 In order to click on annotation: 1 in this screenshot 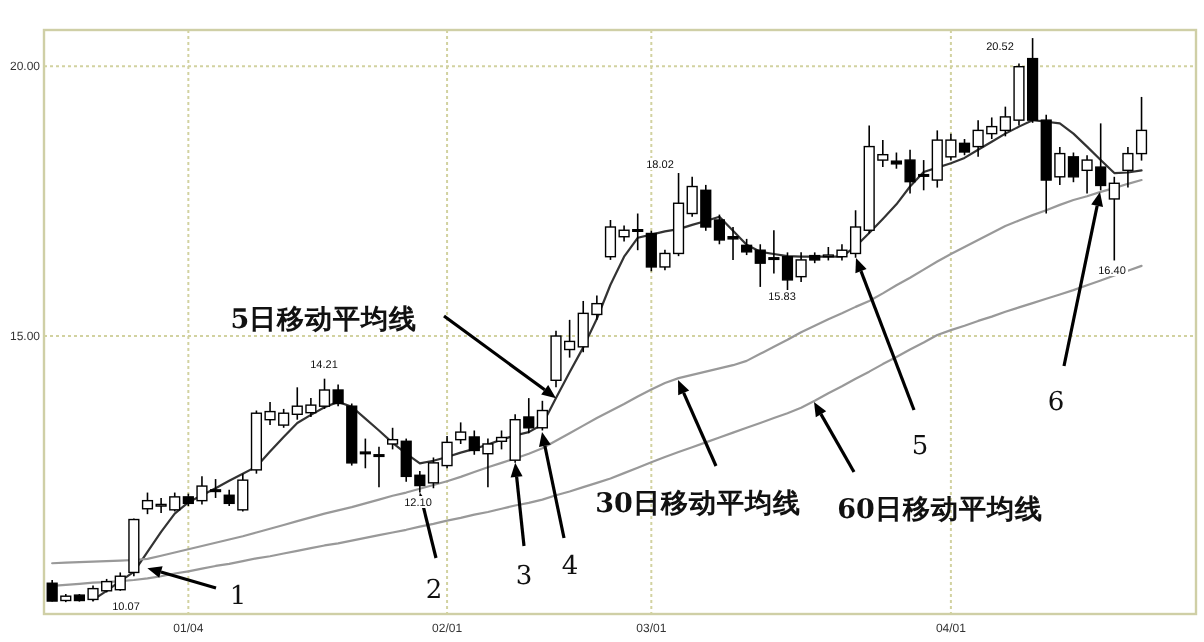, I will do `click(238, 597)`.